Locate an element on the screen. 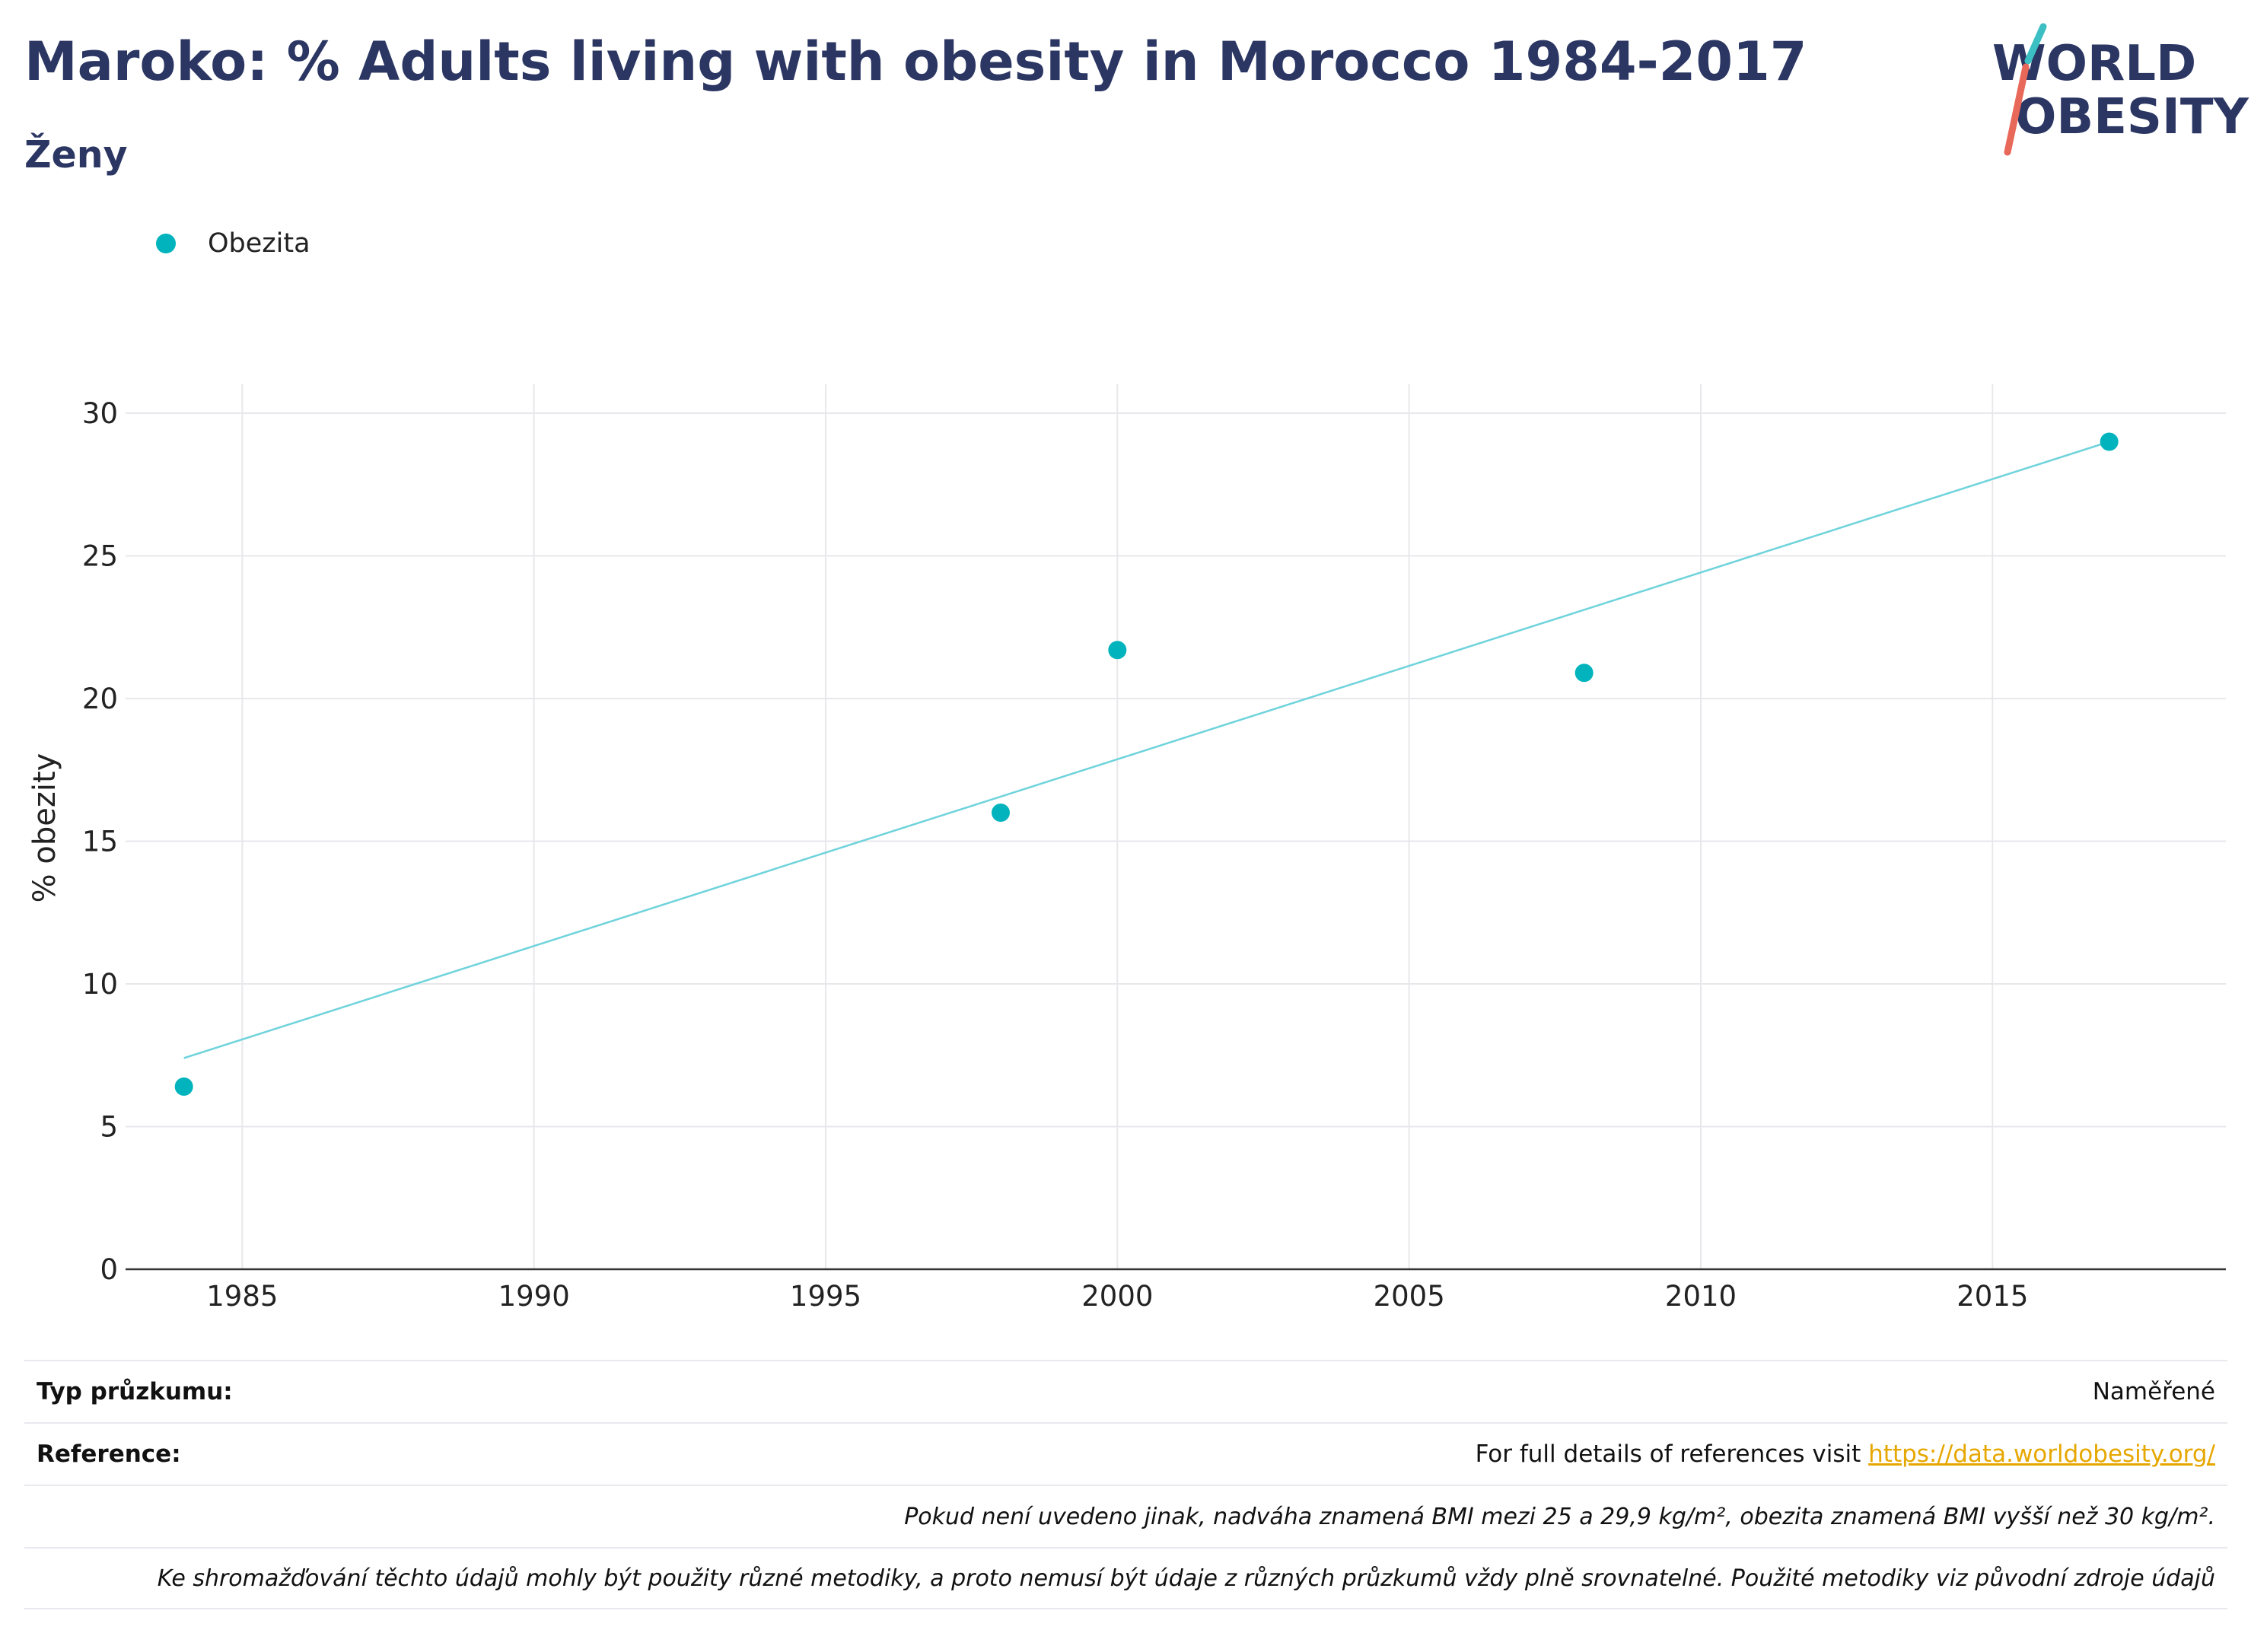  x-tick-label: 1985 is located at coordinates (242, 1296).